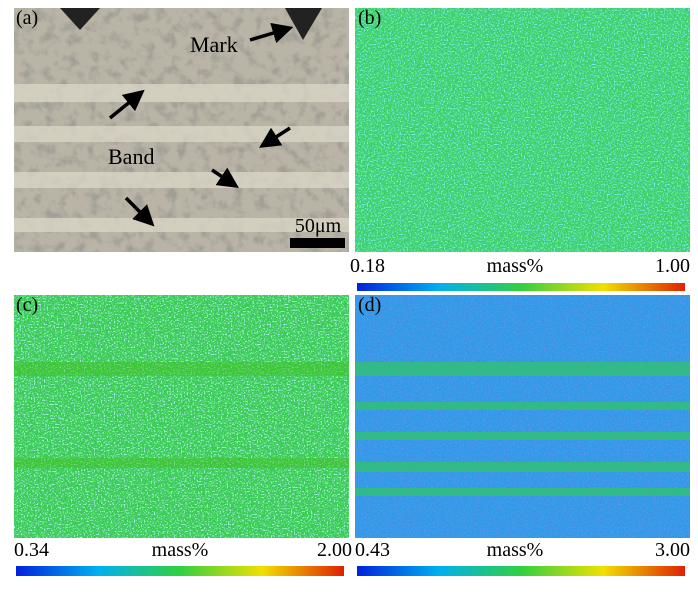 This screenshot has height=593, width=698. I want to click on colorbar-max: 2.00, so click(334, 550).